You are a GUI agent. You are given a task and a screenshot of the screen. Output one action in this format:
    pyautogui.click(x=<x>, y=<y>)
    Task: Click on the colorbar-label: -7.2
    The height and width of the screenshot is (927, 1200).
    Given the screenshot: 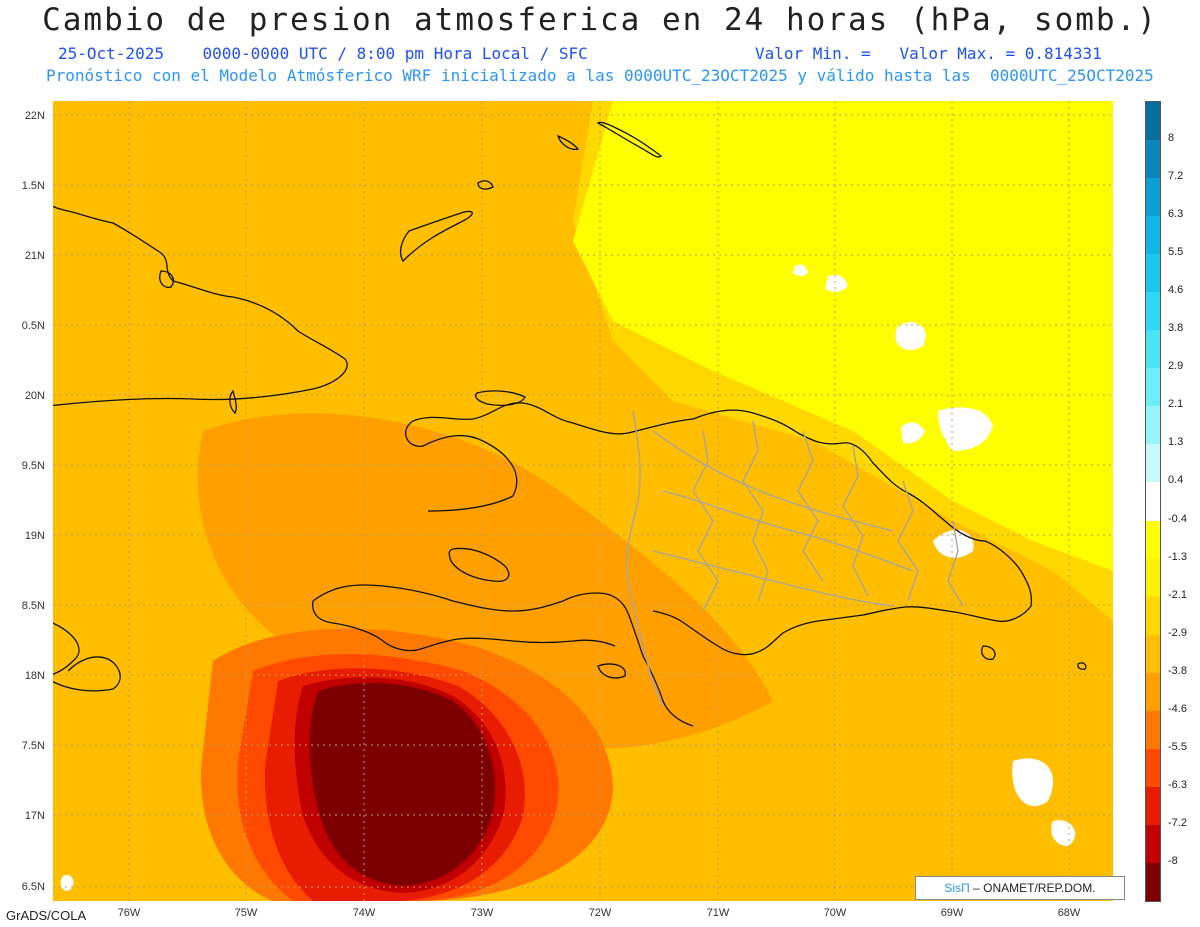 What is the action you would take?
    pyautogui.click(x=1177, y=822)
    